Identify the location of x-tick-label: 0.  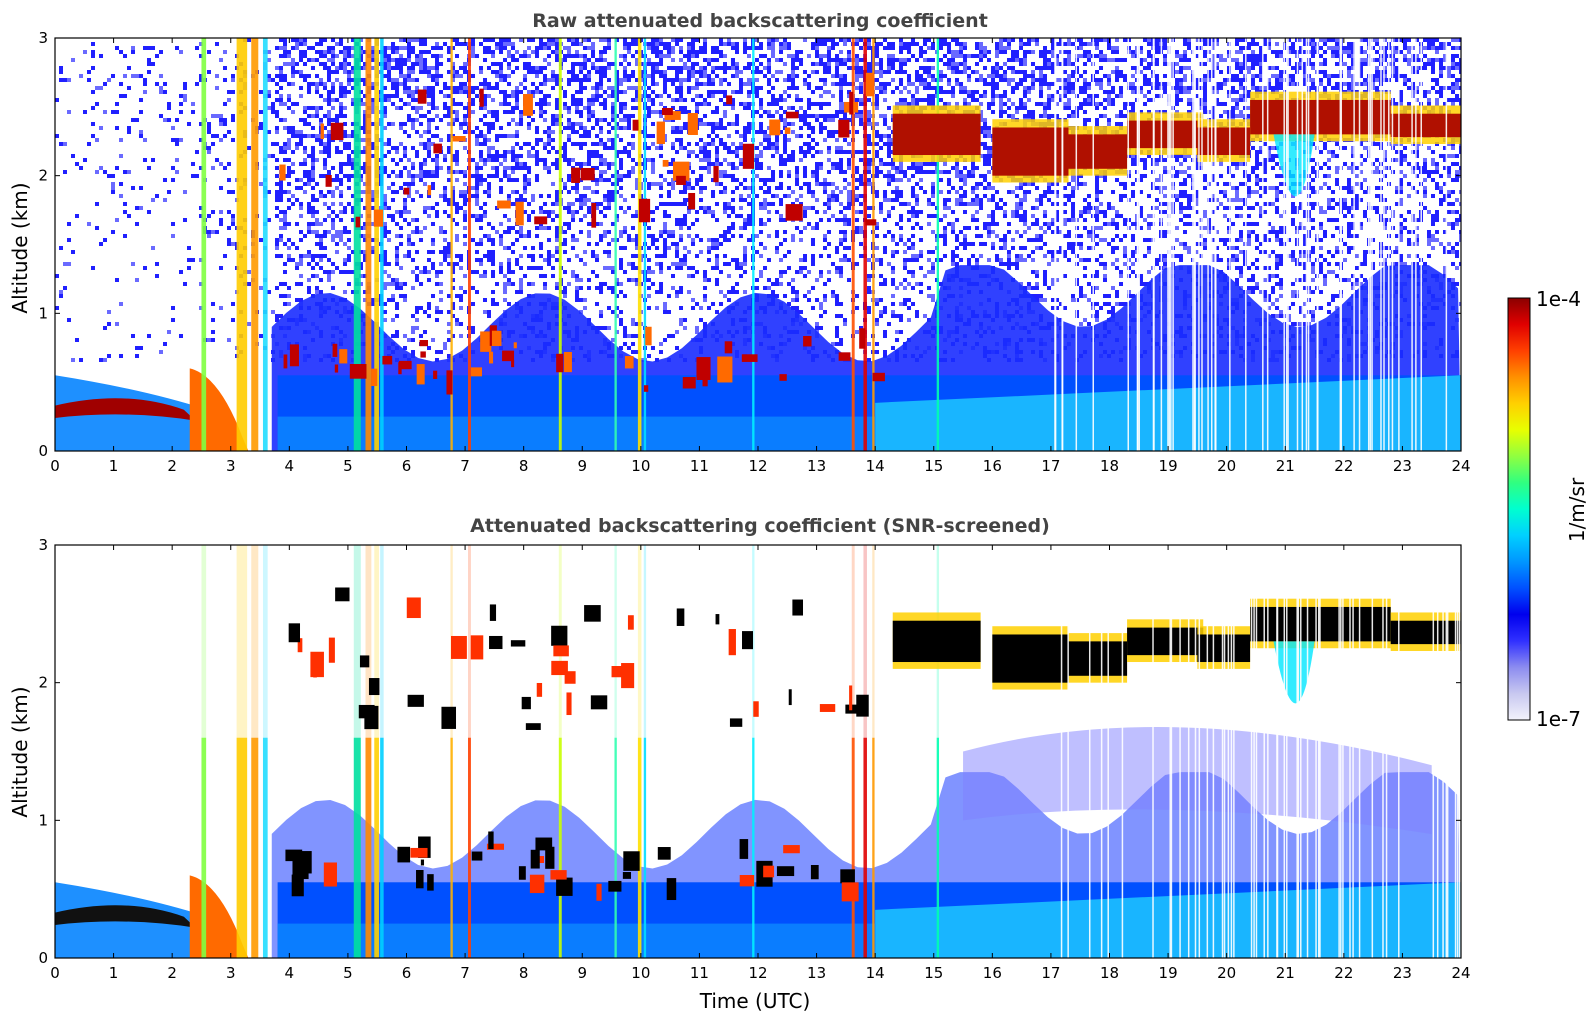
(55, 973).